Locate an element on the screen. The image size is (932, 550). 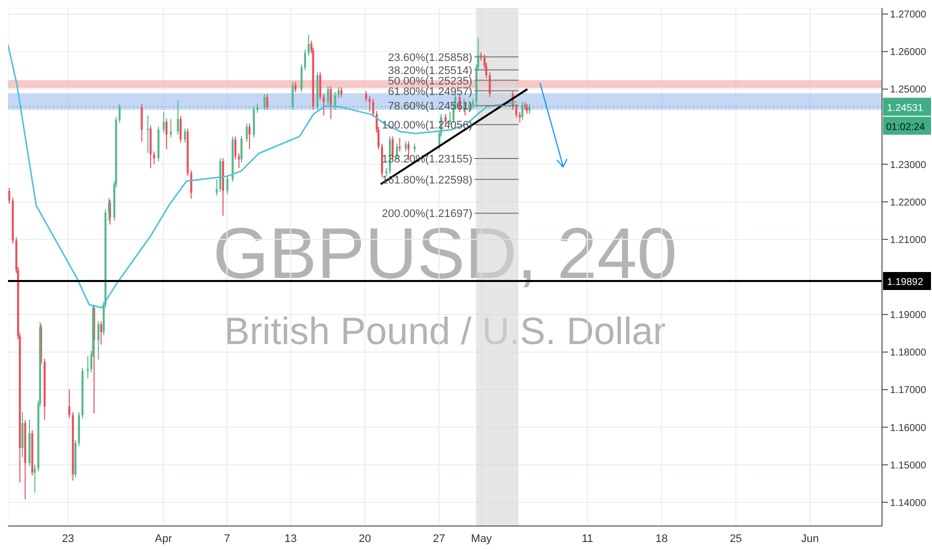
y-tick-label: 1.14000 is located at coordinates (908, 503).